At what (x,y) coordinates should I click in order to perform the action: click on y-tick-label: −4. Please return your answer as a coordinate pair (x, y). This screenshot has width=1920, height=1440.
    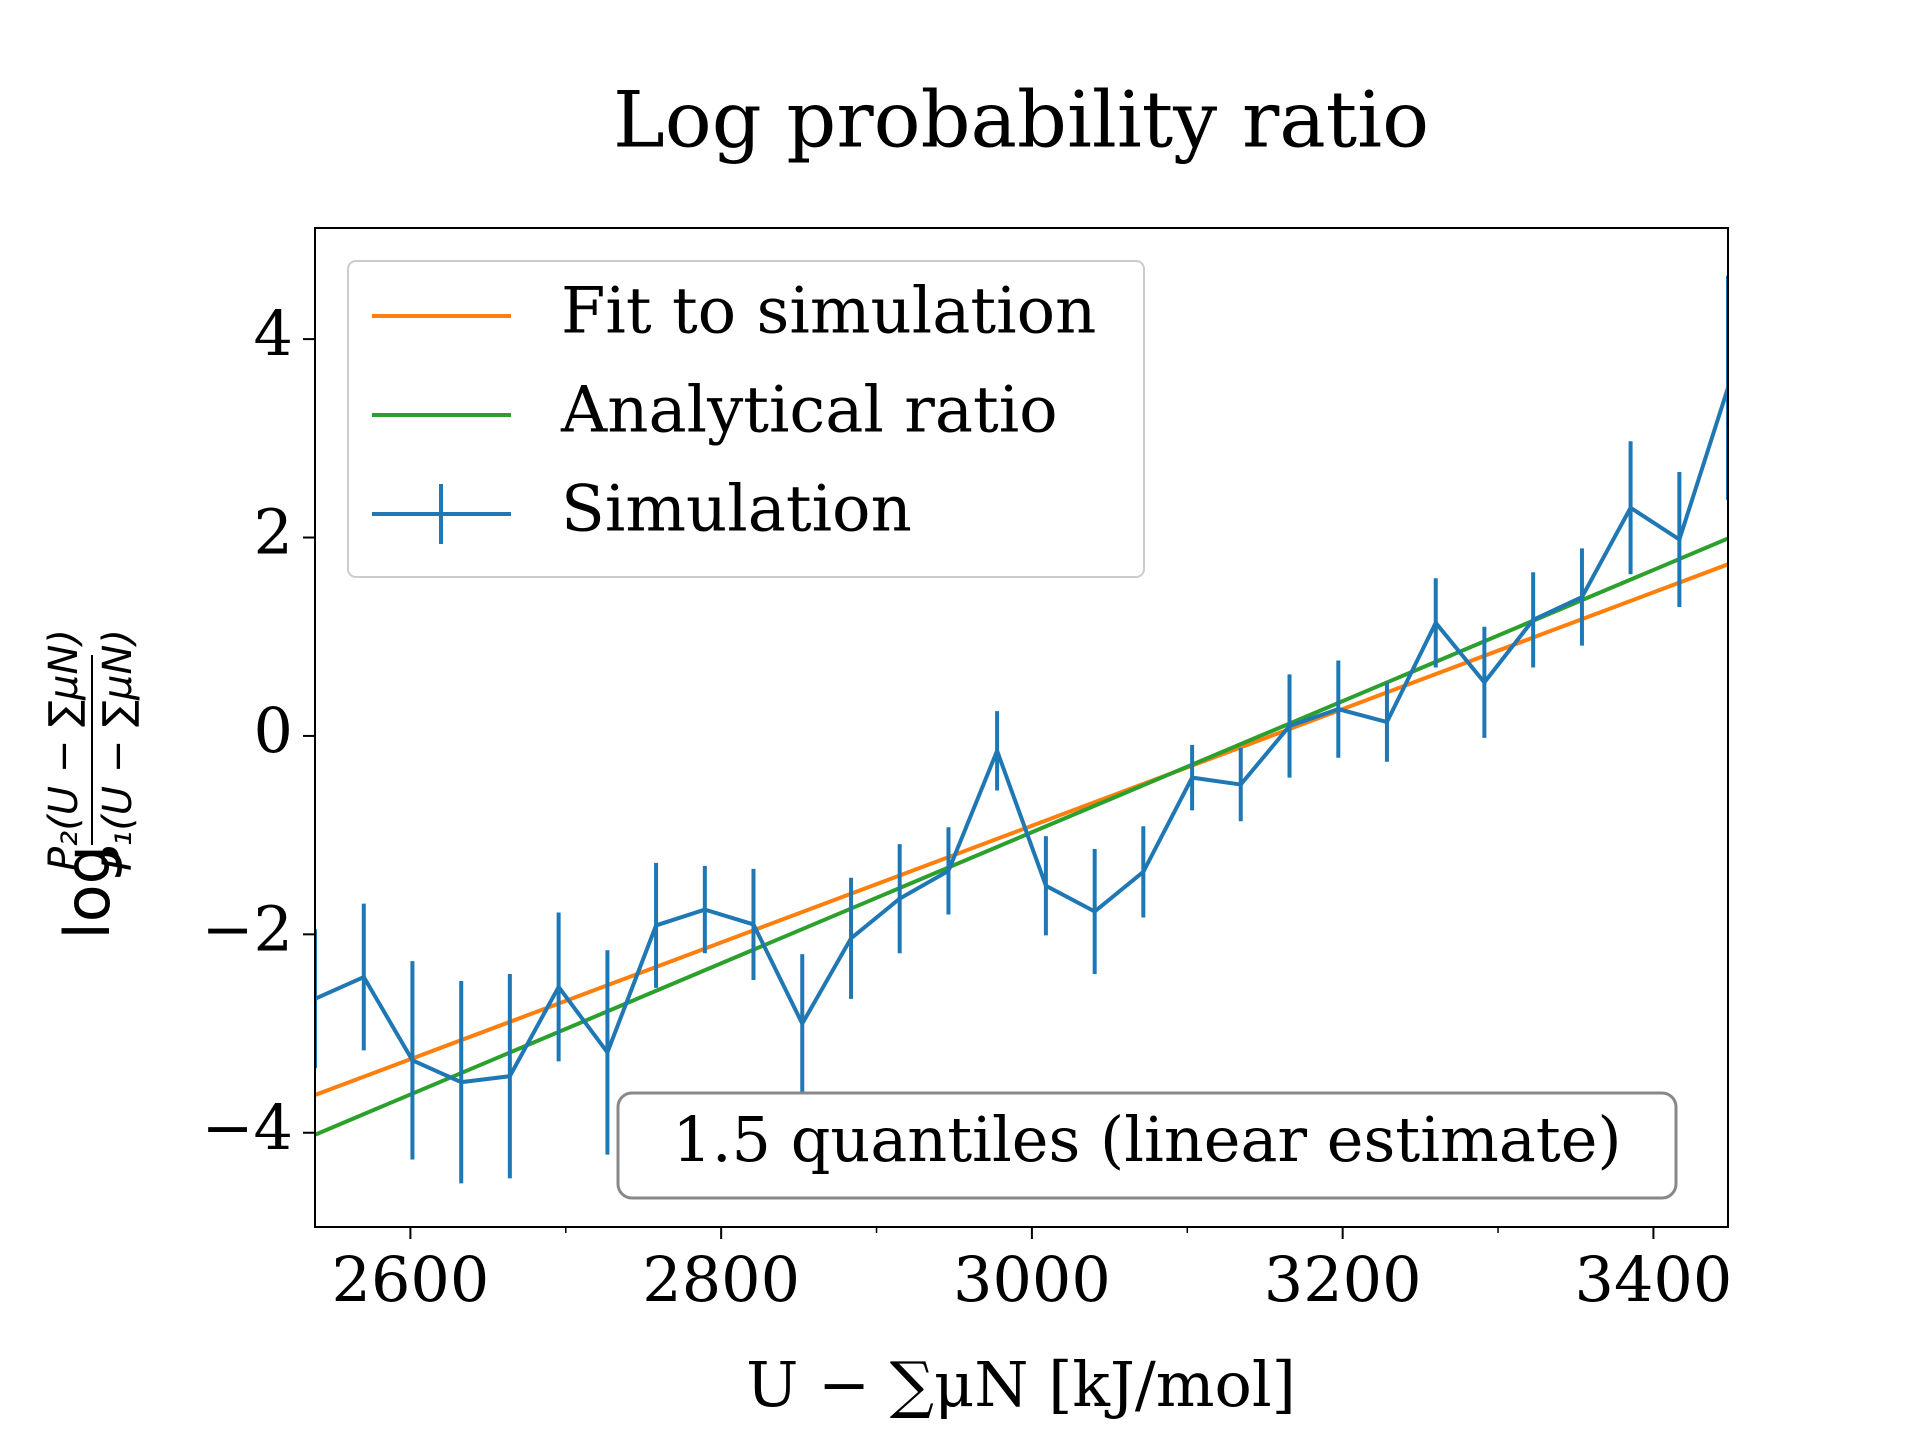
    Looking at the image, I should click on (247, 1127).